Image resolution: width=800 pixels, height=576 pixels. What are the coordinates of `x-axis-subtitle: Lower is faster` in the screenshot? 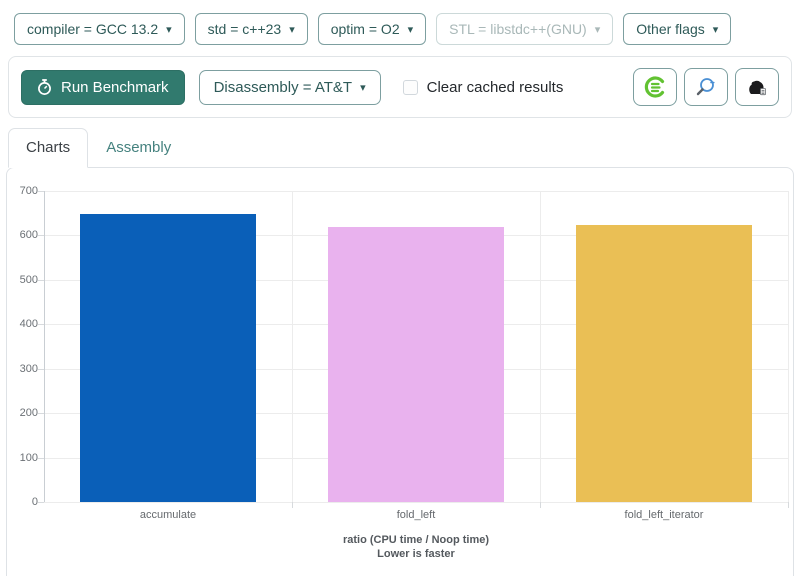 It's located at (416, 554).